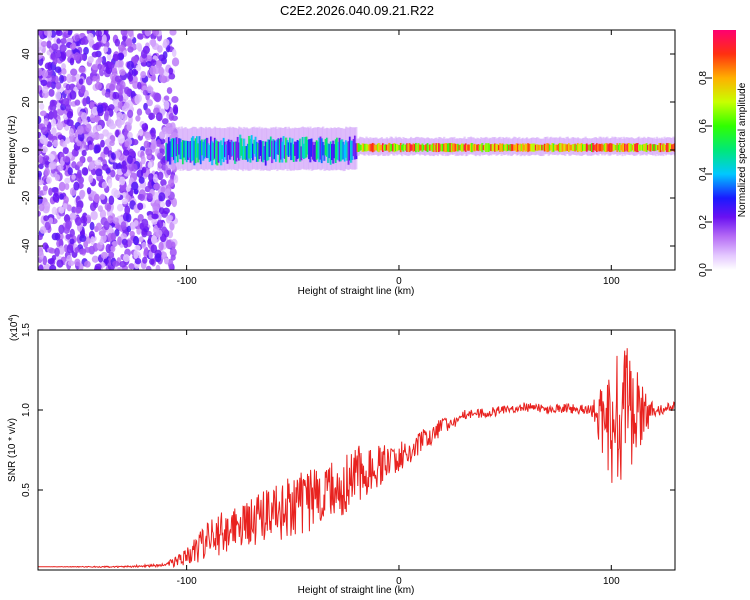  Describe the element at coordinates (187, 281) in the screenshot. I see `x-tick-label: -100` at that location.